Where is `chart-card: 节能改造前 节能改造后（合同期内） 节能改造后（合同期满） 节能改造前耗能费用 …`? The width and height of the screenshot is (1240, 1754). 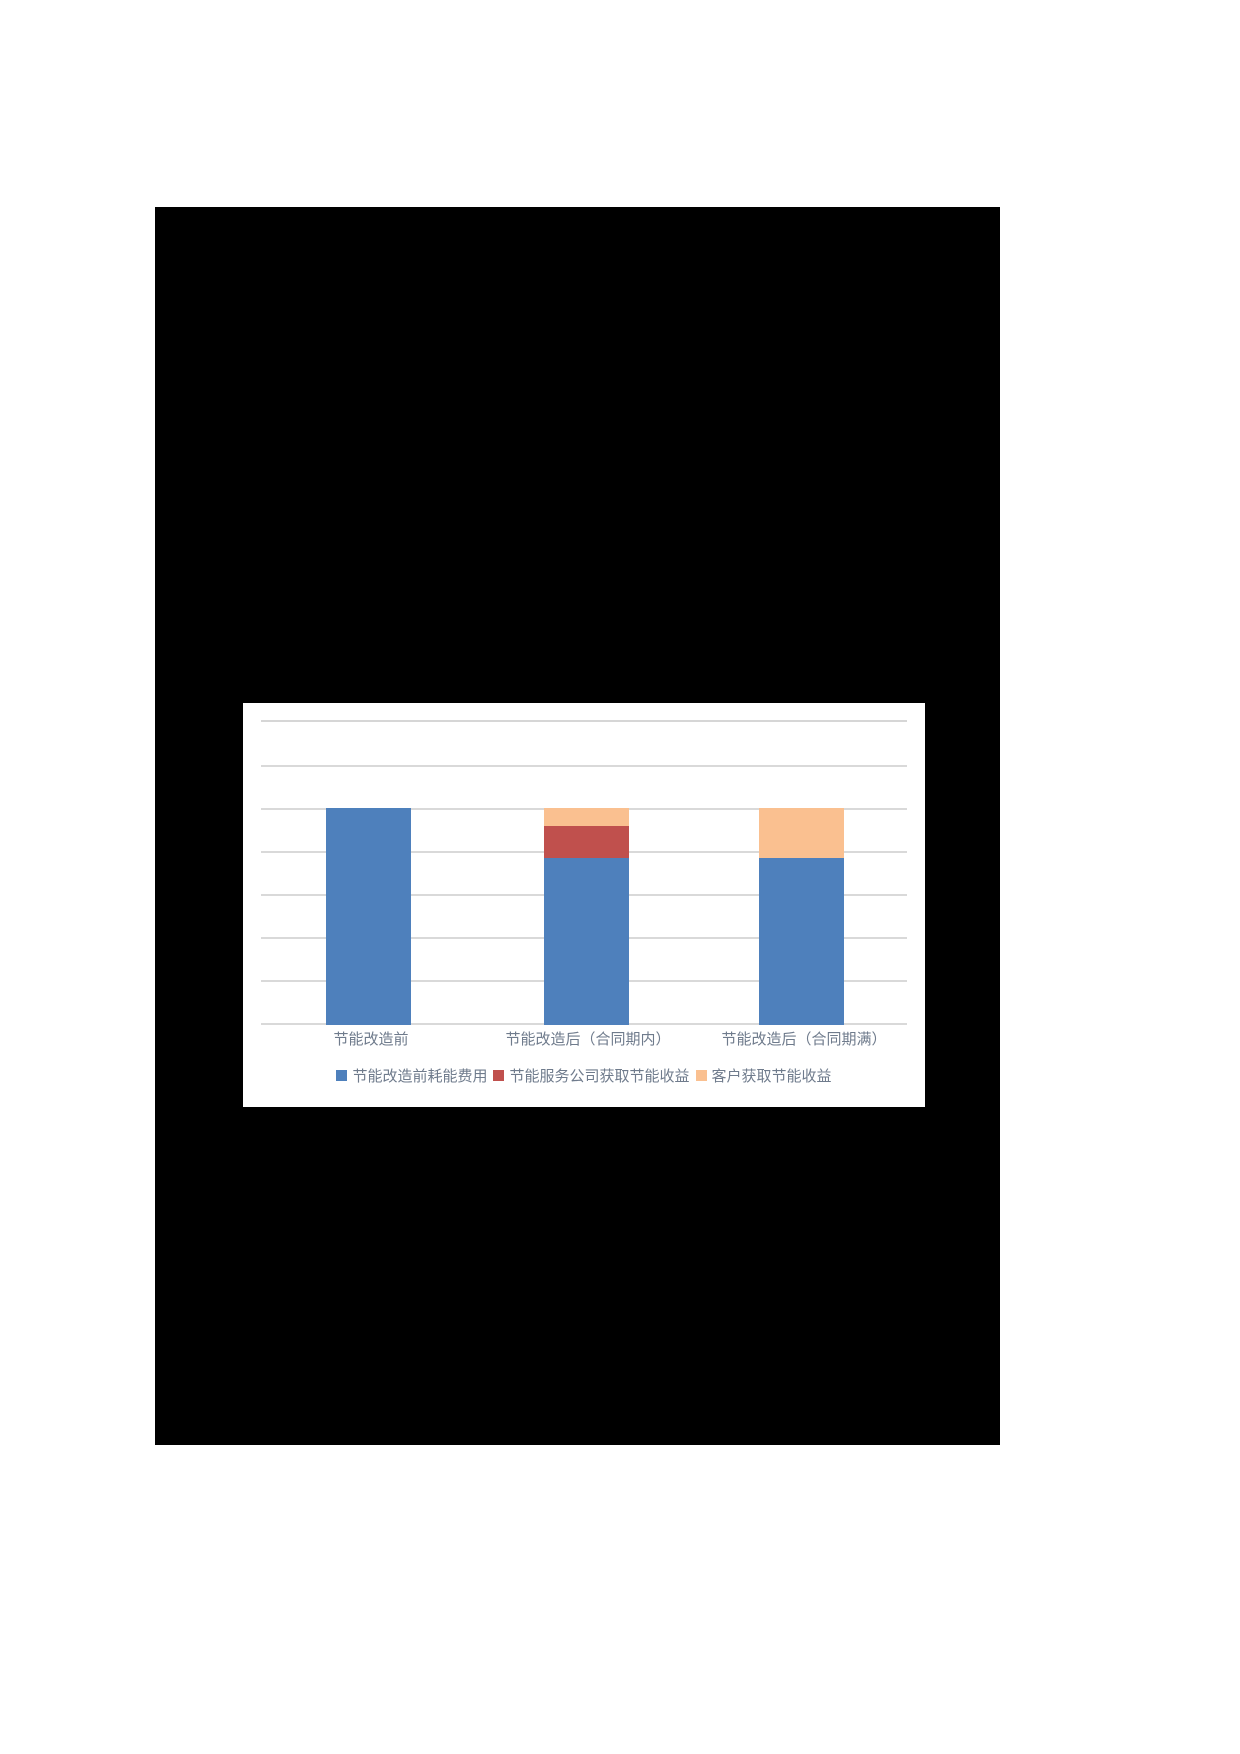
chart-card: 节能改造前 节能改造后（合同期内） 节能改造后（合同期满） 节能改造前耗能费用 … is located at coordinates (584, 905).